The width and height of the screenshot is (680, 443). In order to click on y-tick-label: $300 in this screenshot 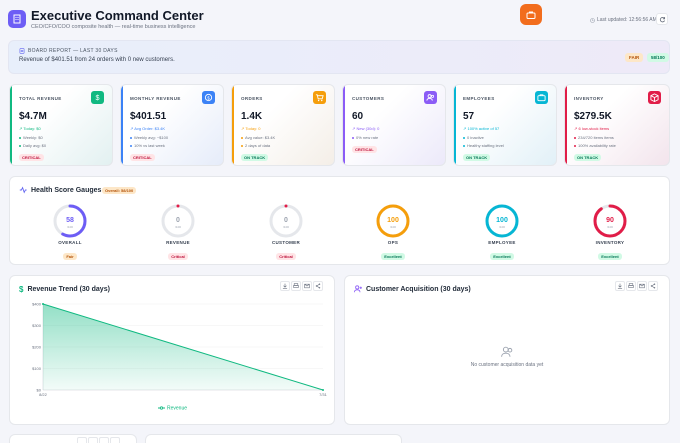, I will do `click(37, 325)`.